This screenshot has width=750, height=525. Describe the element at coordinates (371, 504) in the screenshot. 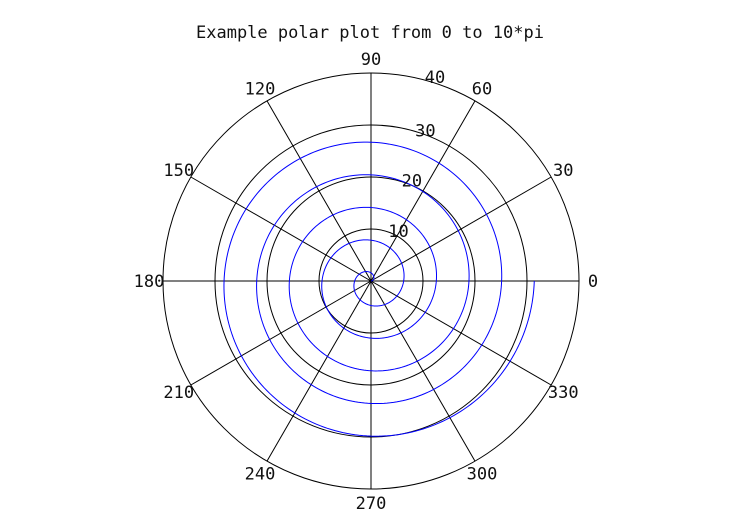

I see `angle-tick-label: 270` at that location.